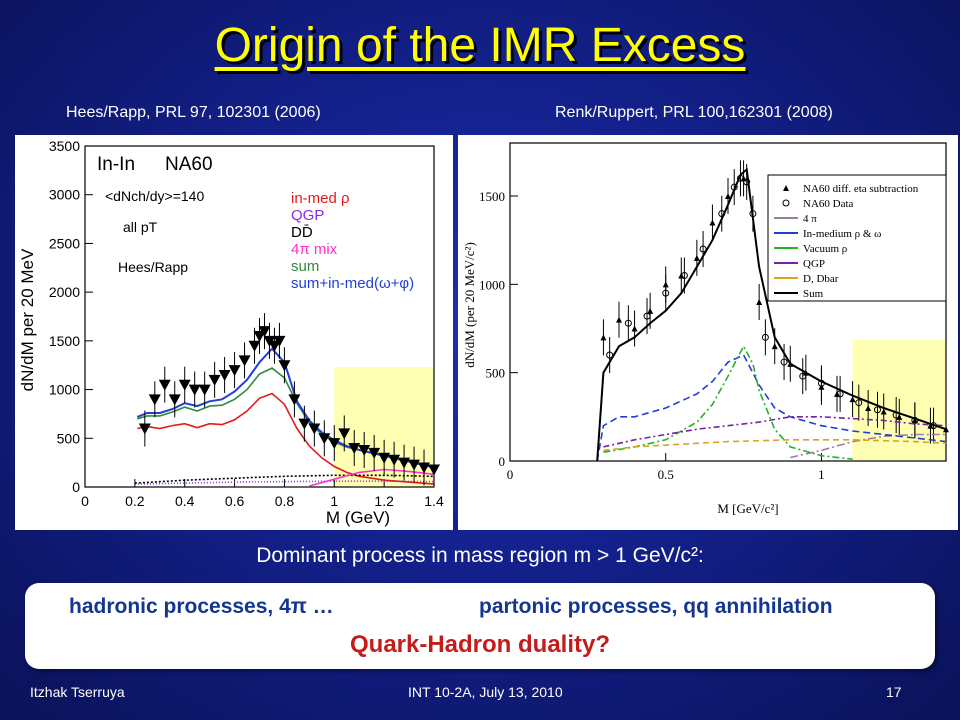 The image size is (960, 720). I want to click on duality-question: Quark-Hadron duality?, so click(480, 644).